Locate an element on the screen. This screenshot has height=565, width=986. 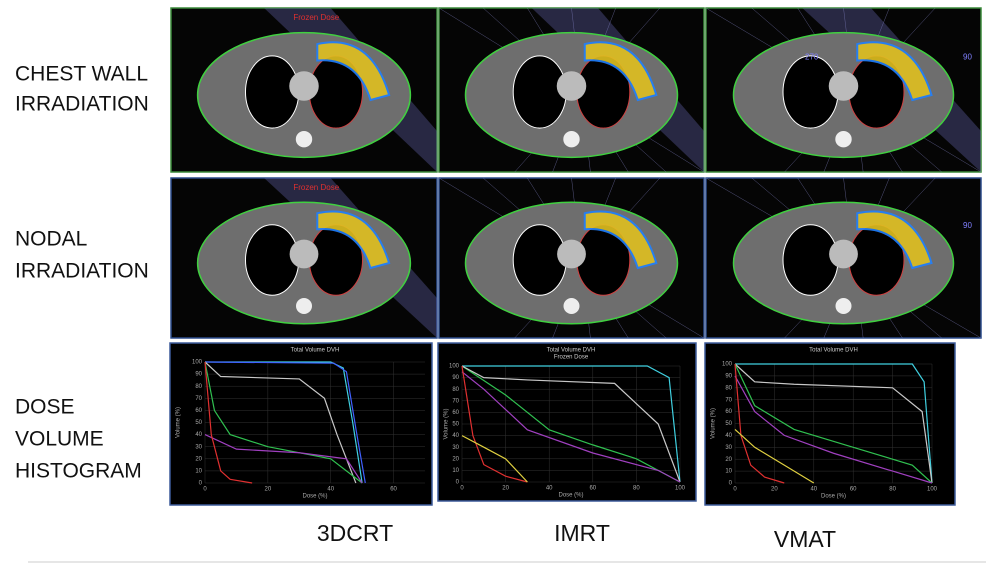
row-label: CHEST WALL is located at coordinates (81, 74).